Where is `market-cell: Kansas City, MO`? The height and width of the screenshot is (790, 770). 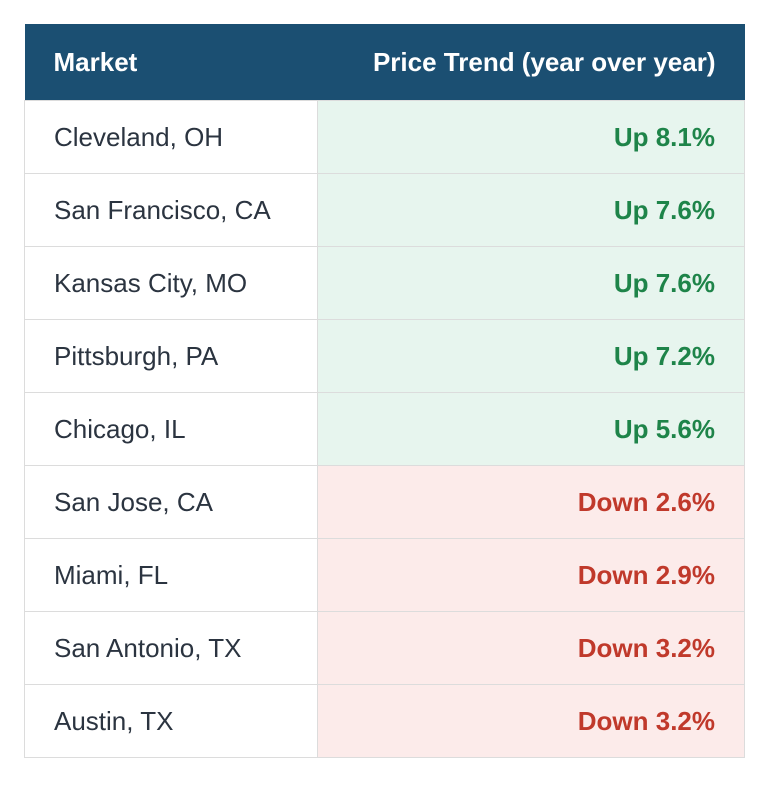 market-cell: Kansas City, MO is located at coordinates (171, 283).